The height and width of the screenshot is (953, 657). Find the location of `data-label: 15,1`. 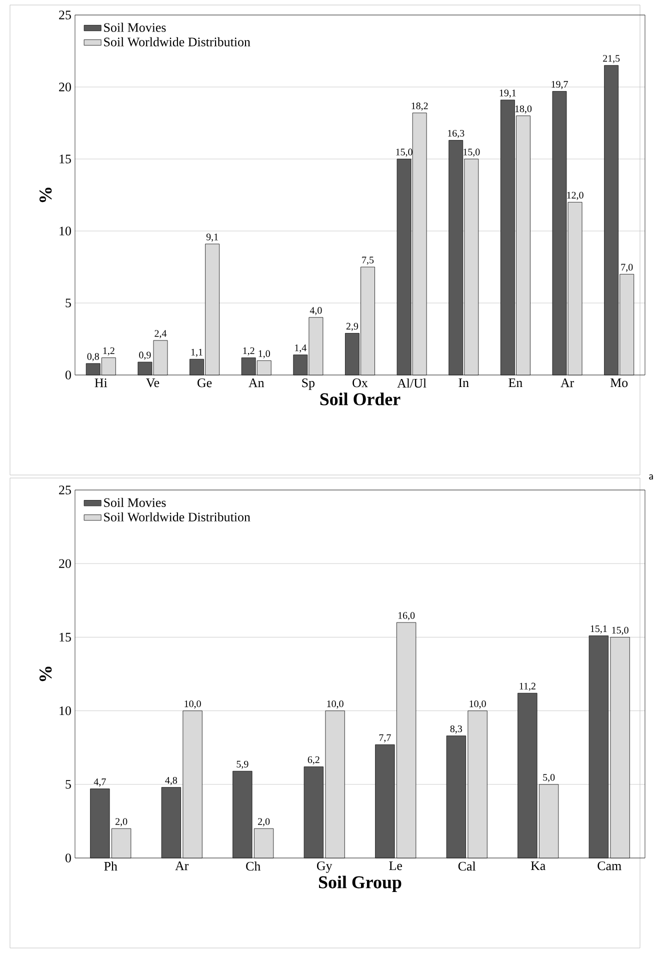

data-label: 15,1 is located at coordinates (598, 629).